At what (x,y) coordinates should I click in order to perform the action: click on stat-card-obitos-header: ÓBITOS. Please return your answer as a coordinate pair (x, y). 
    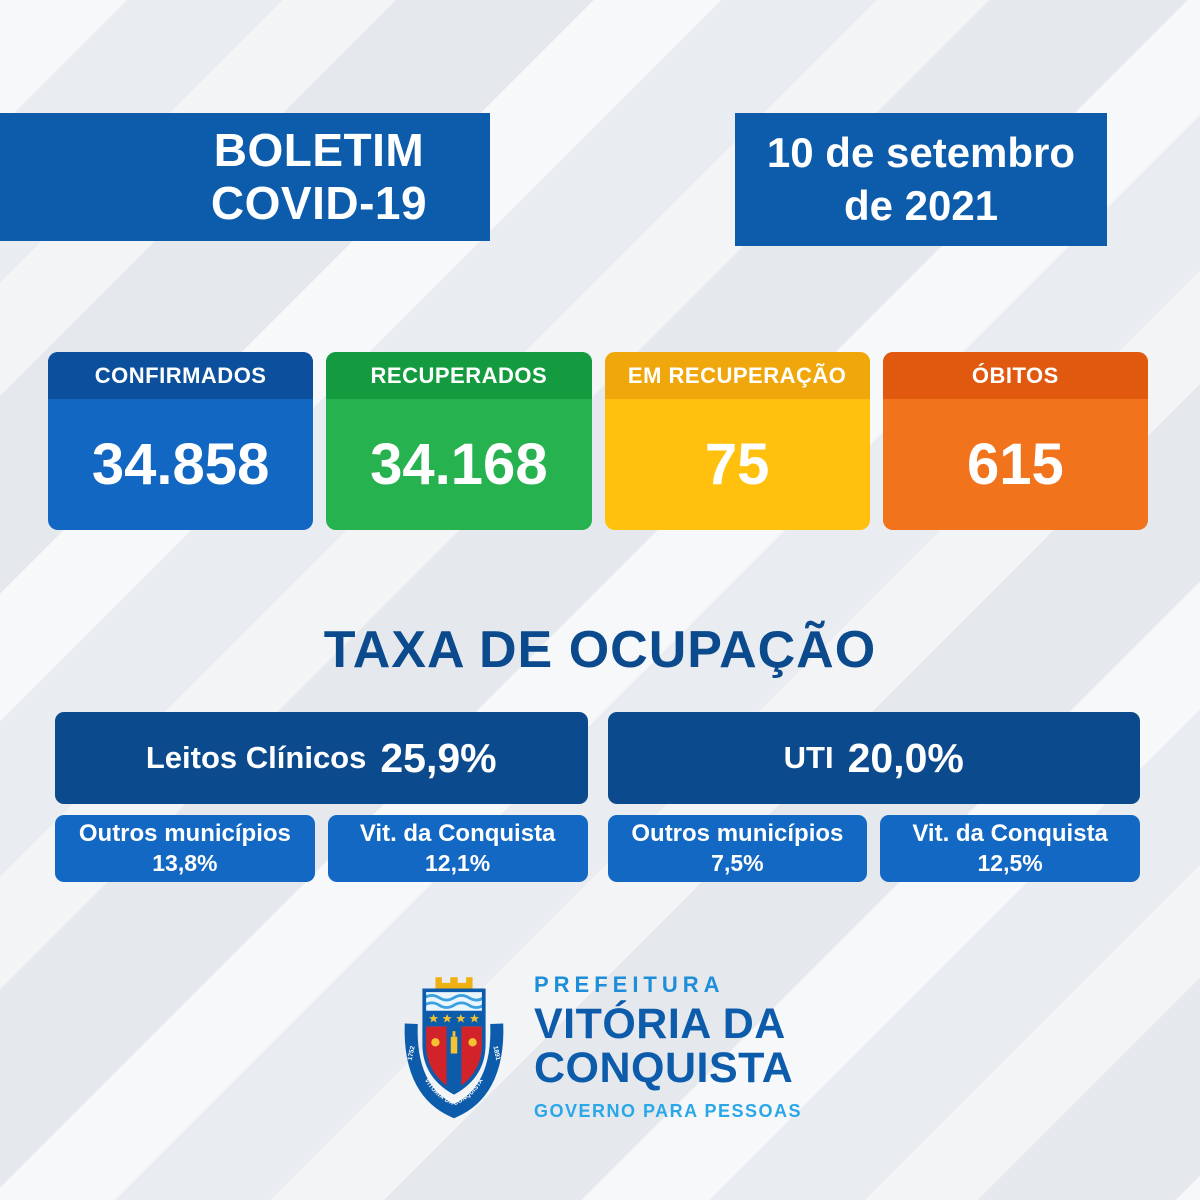
    Looking at the image, I should click on (1015, 375).